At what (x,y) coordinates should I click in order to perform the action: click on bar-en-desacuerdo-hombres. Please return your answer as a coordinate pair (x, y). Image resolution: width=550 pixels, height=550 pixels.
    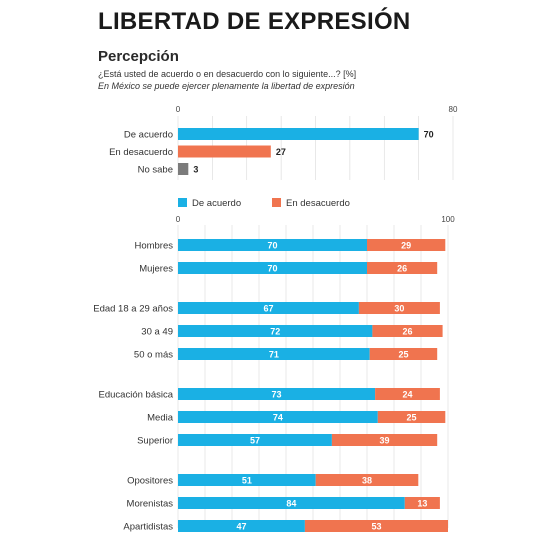
    Looking at the image, I should click on (406, 245).